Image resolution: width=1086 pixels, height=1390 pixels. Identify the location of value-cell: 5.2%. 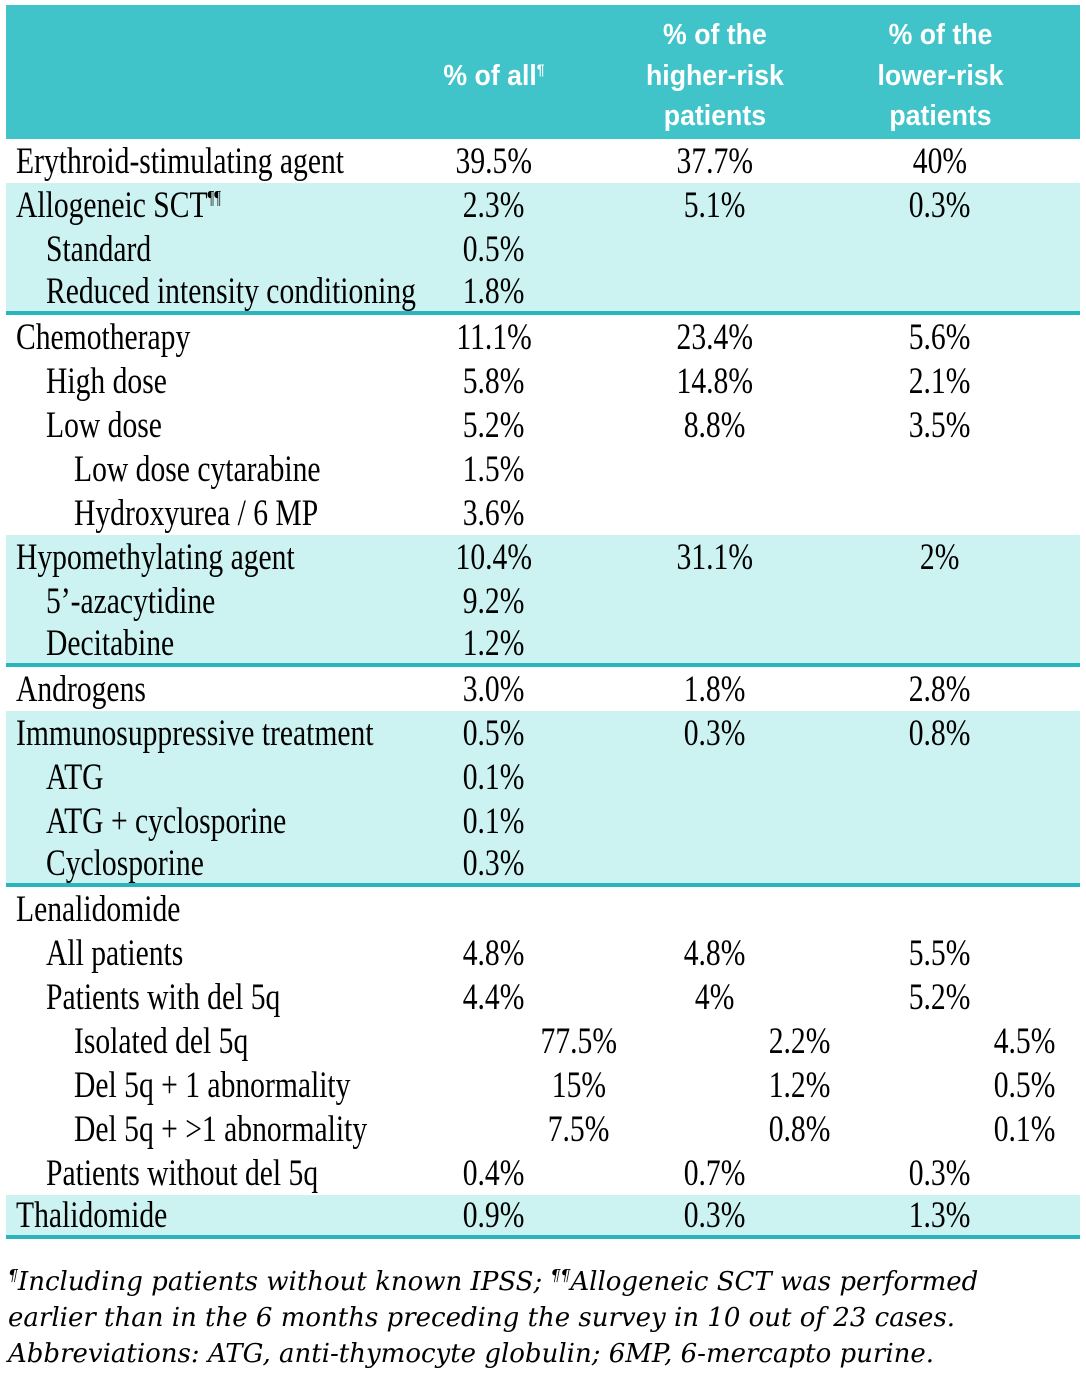
(940, 997).